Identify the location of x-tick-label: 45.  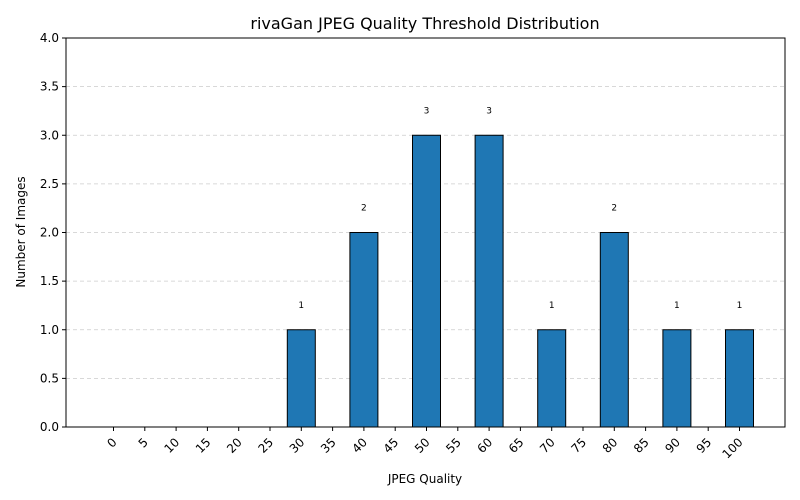
(391, 445).